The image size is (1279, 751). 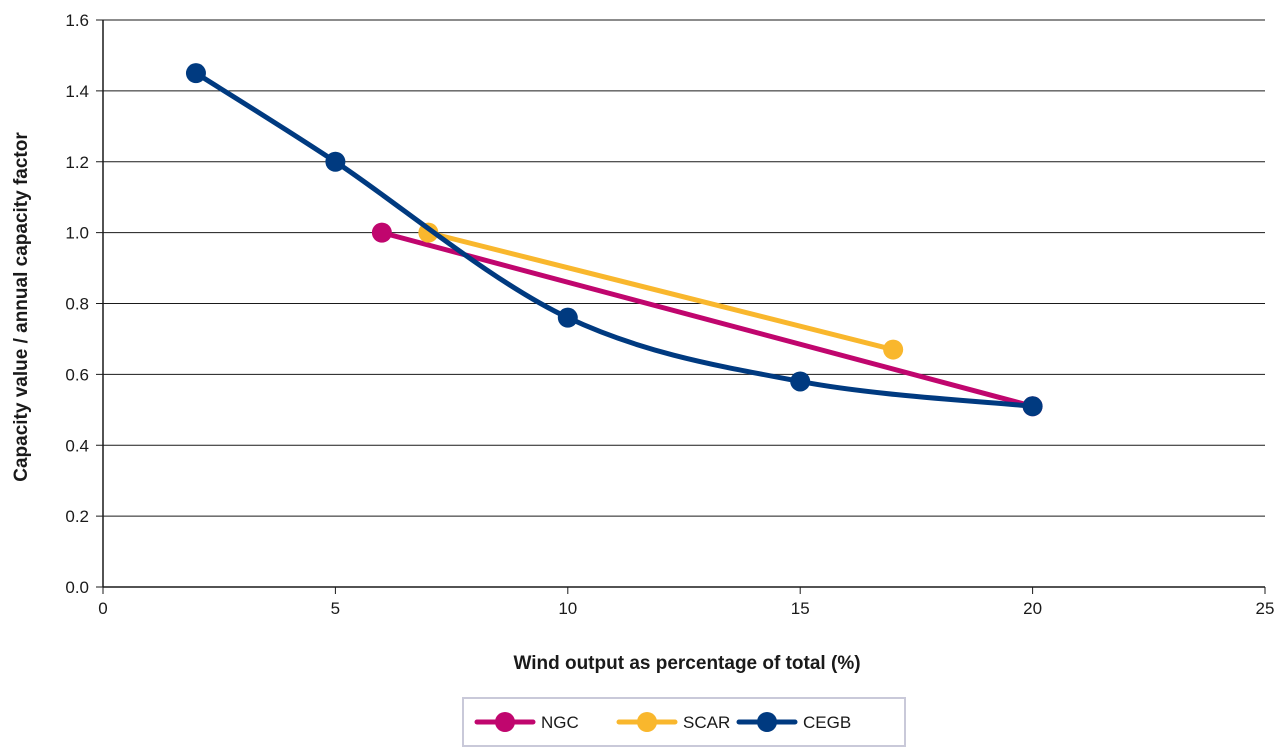 What do you see at coordinates (77, 374) in the screenshot?
I see `y-tick-label: 0.6` at bounding box center [77, 374].